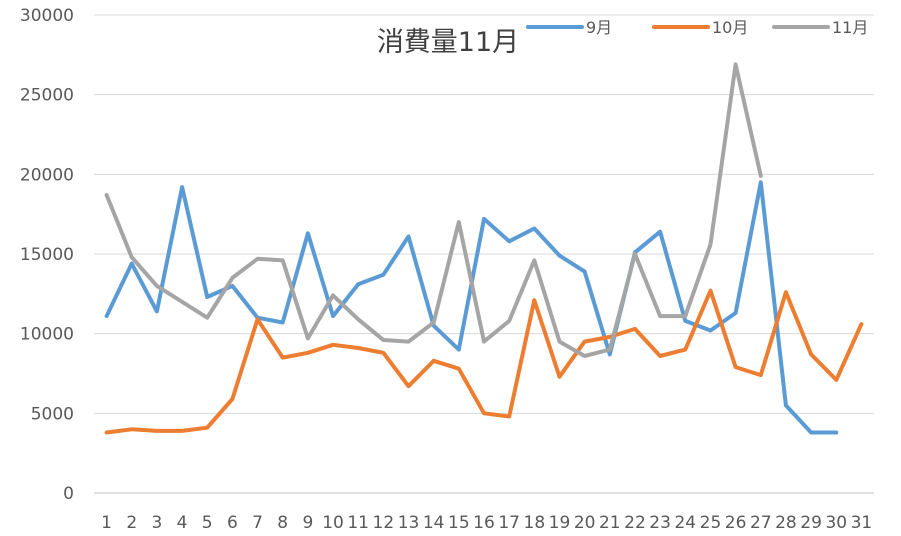 The height and width of the screenshot is (536, 901). What do you see at coordinates (685, 523) in the screenshot?
I see `x-tick-label: 24` at bounding box center [685, 523].